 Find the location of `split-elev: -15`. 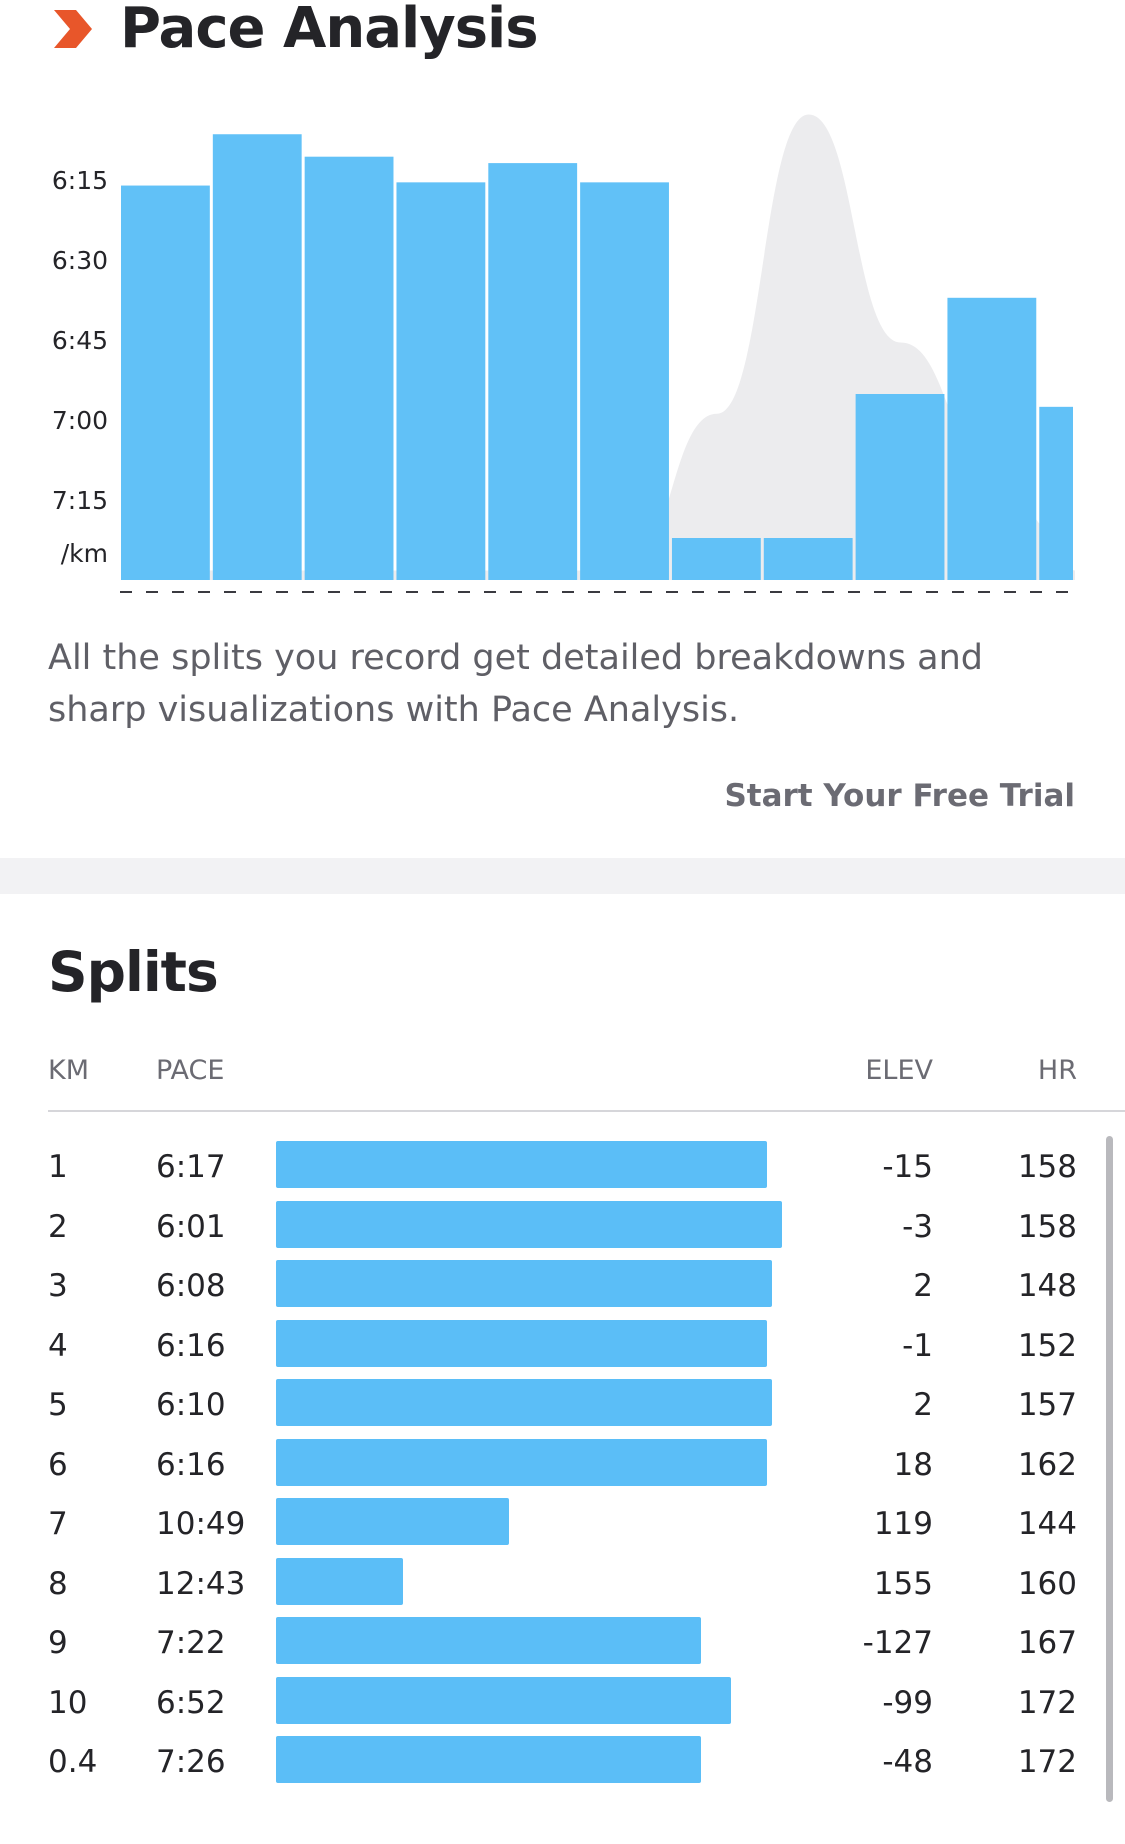

split-elev: -15 is located at coordinates (907, 1167).